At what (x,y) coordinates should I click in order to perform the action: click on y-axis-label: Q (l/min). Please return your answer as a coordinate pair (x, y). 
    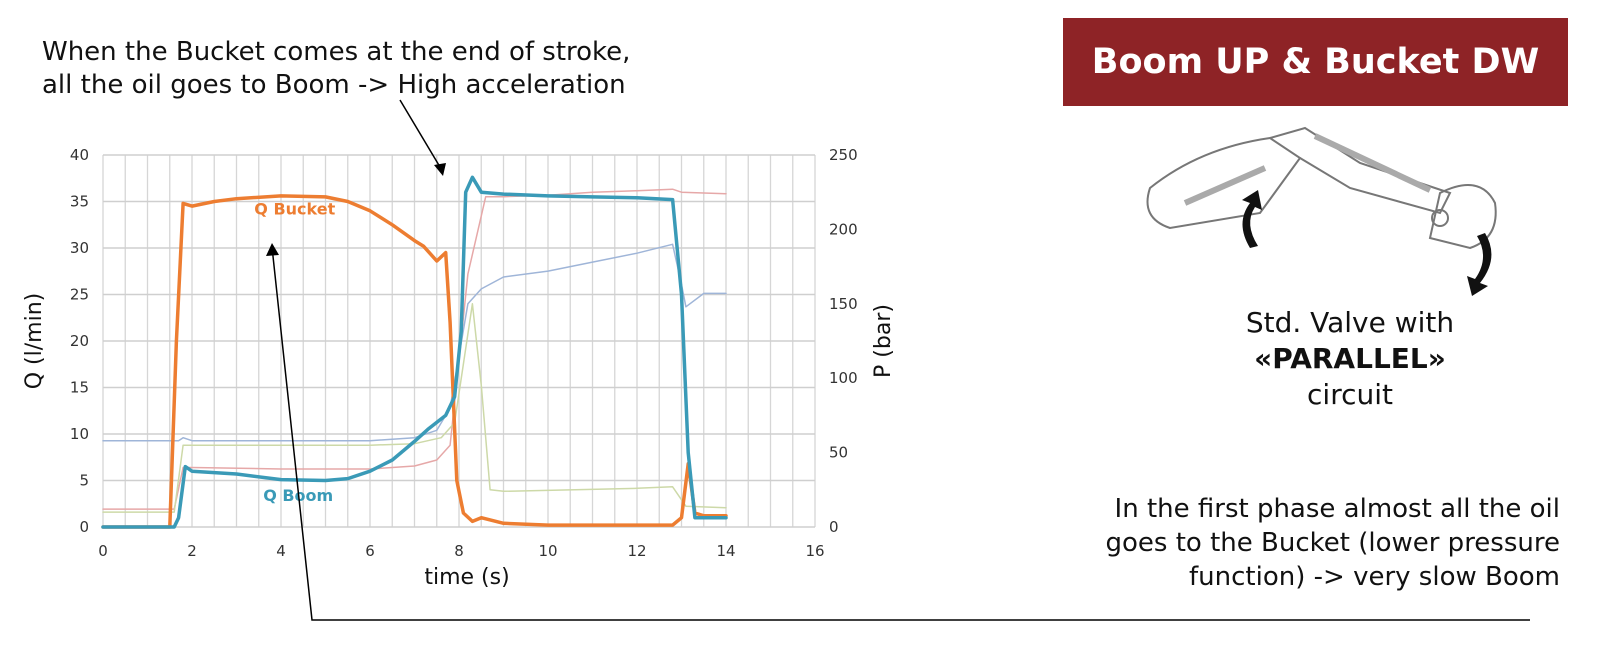
    Looking at the image, I should click on (34, 341).